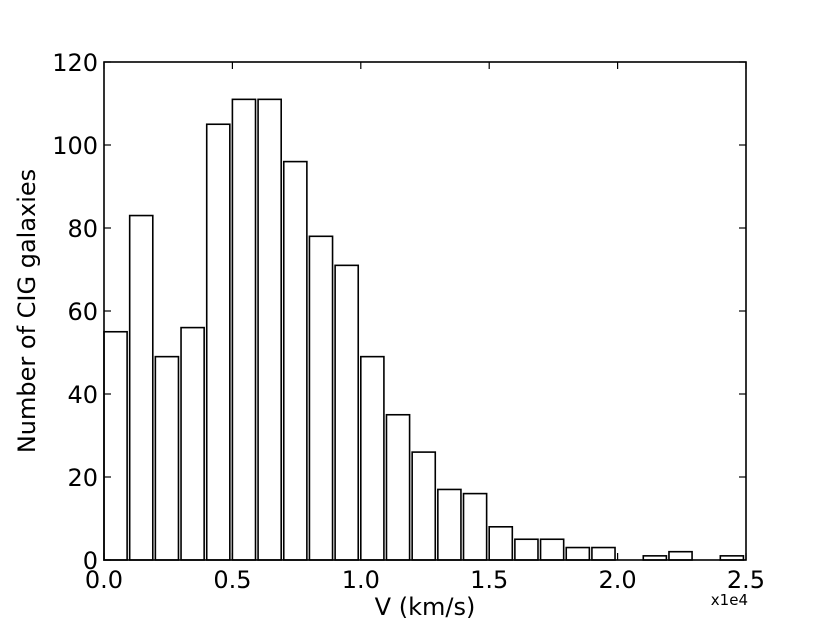 The width and height of the screenshot is (830, 623). What do you see at coordinates (489, 580) in the screenshot?
I see `x-tick-label: 1.5` at bounding box center [489, 580].